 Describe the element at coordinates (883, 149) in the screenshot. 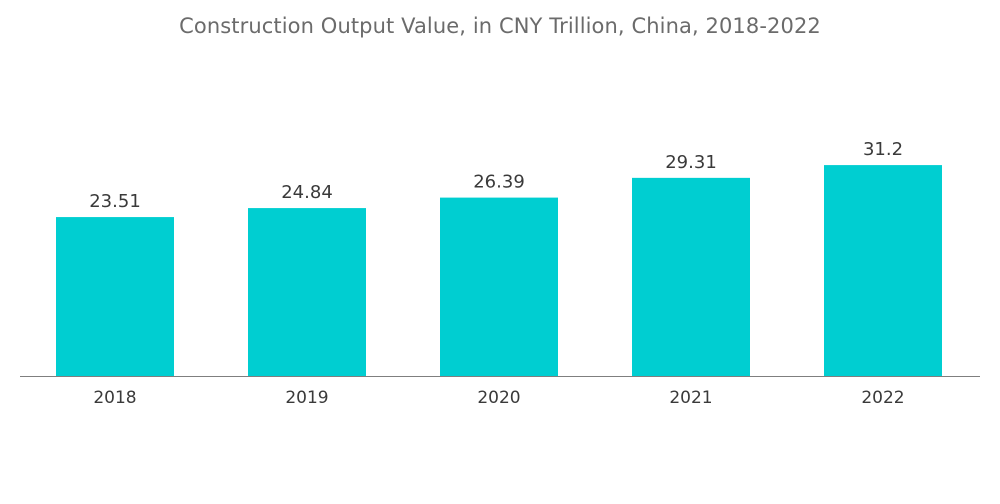

I see `value-label-2022: 31.2` at that location.